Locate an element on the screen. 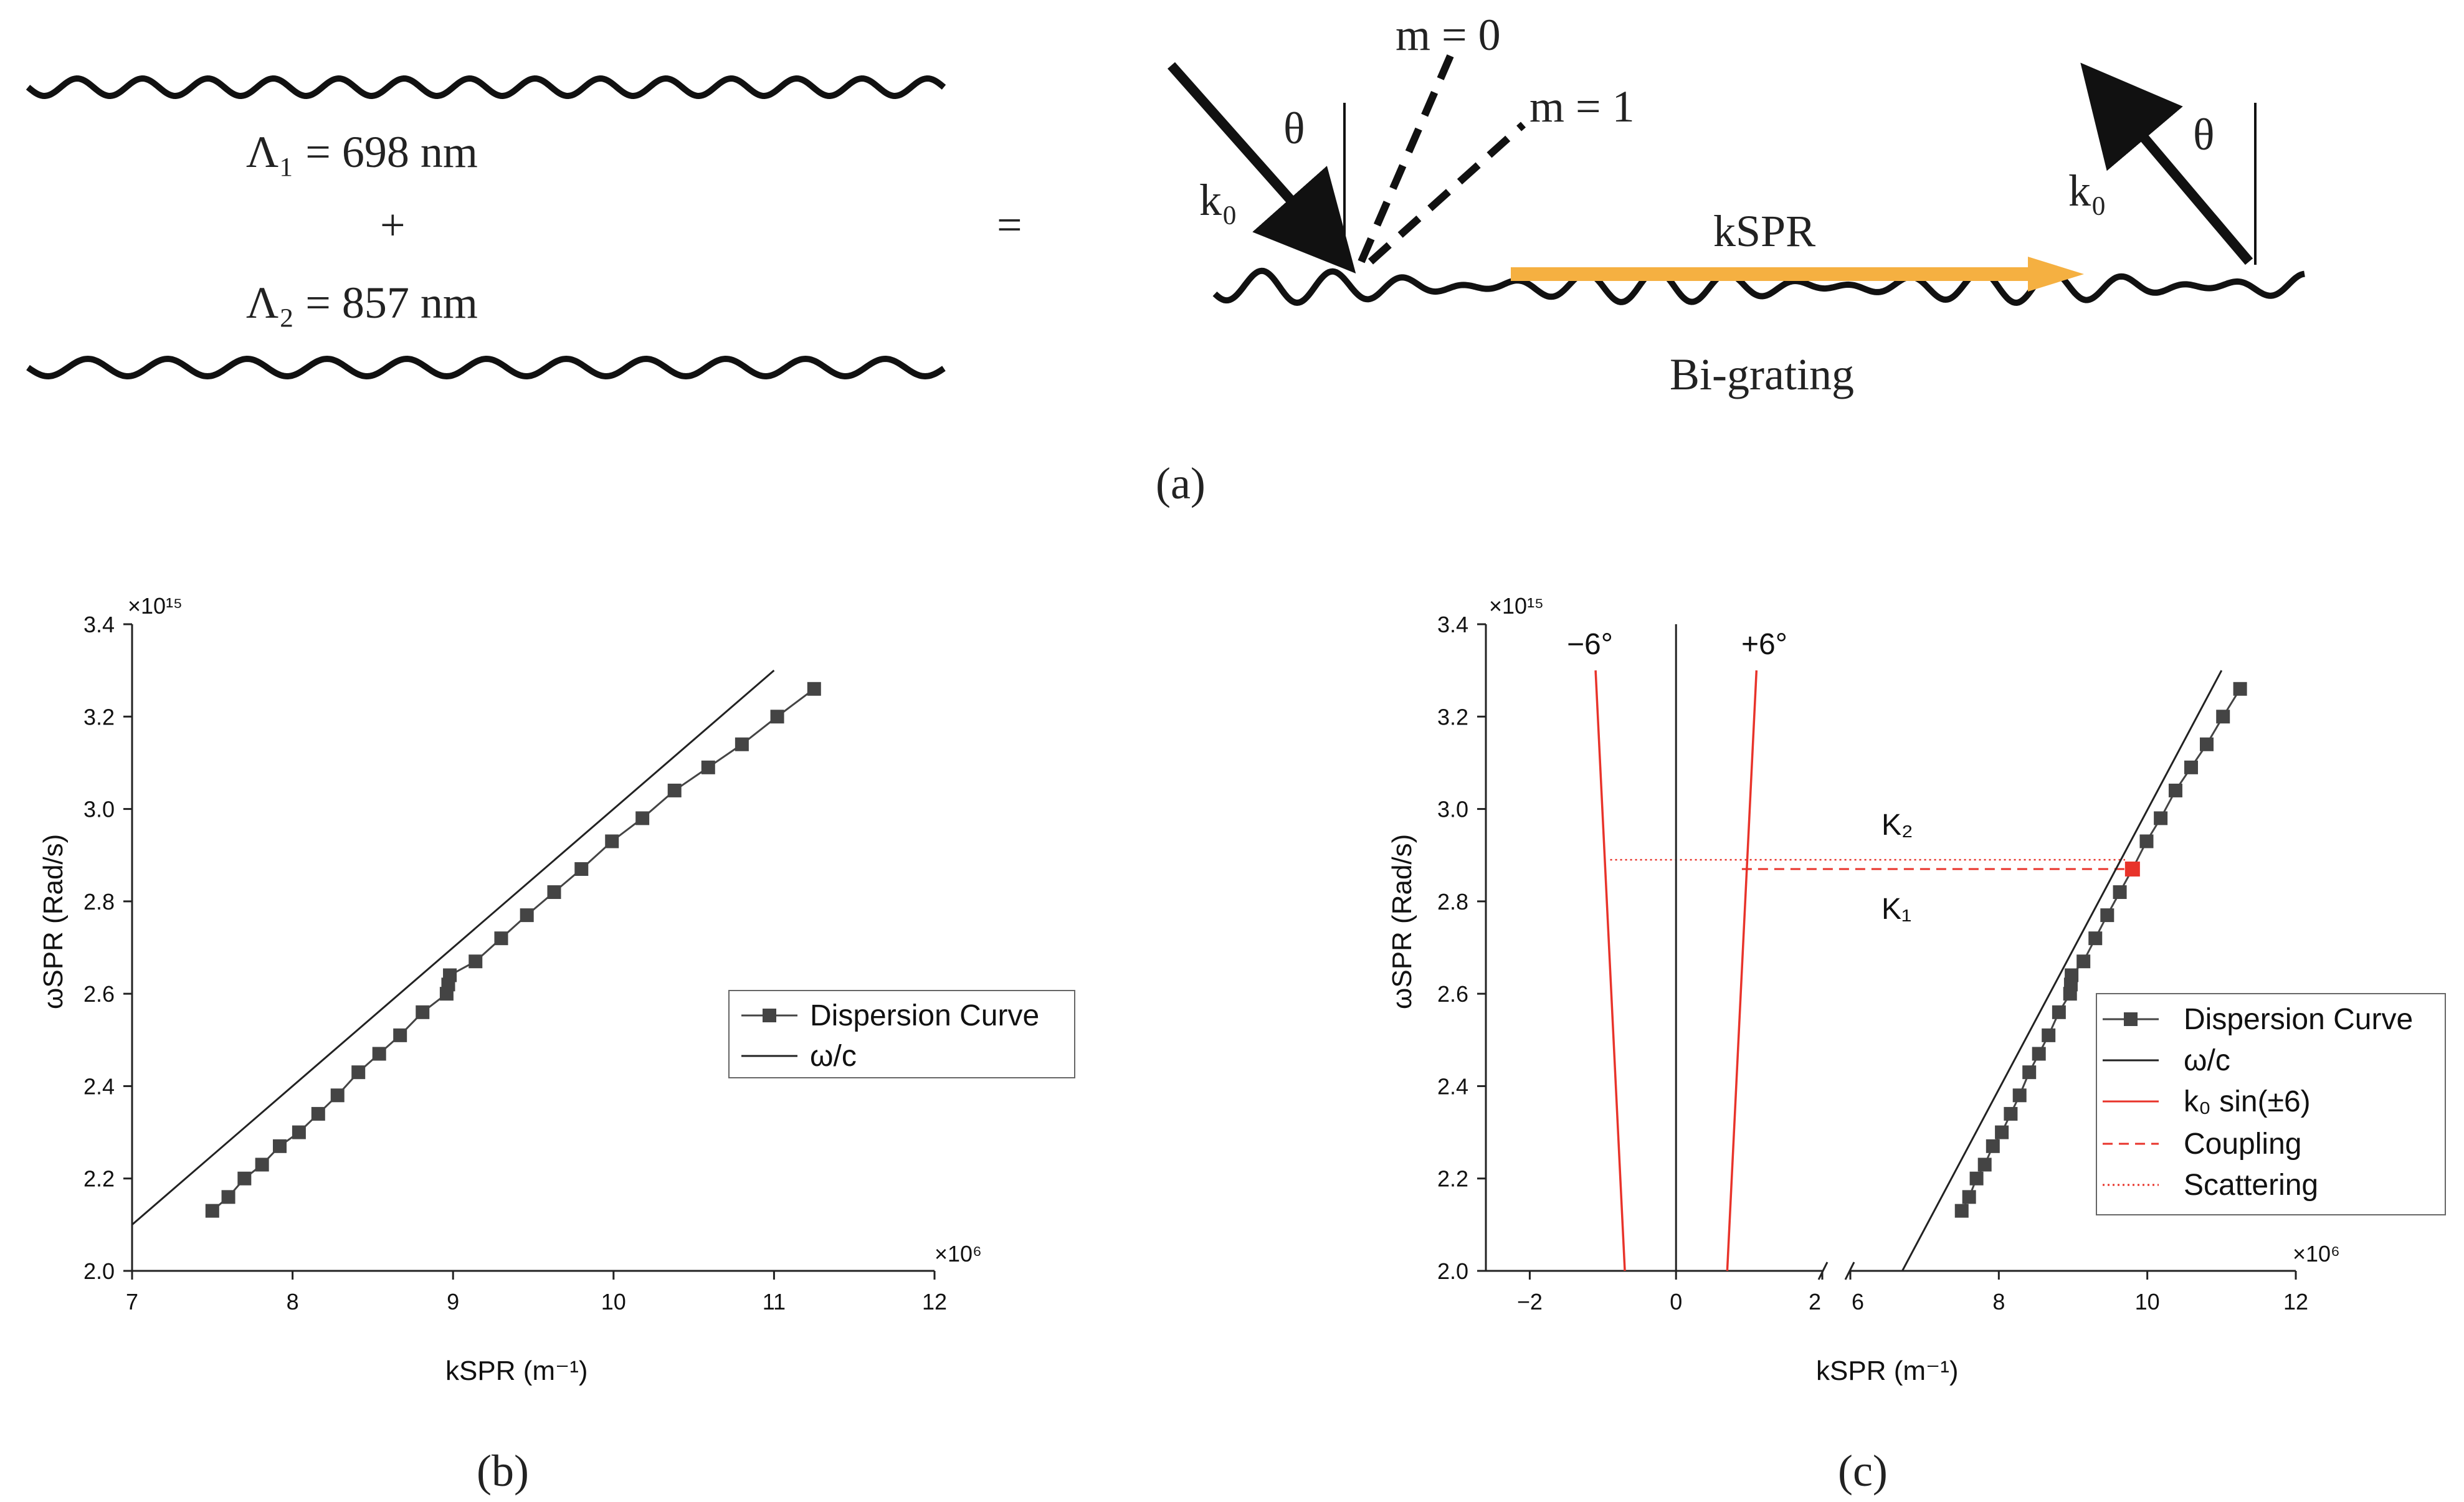 Image resolution: width=2464 pixels, height=1502 pixels. incident-k0-arrow is located at coordinates (1262, 167).